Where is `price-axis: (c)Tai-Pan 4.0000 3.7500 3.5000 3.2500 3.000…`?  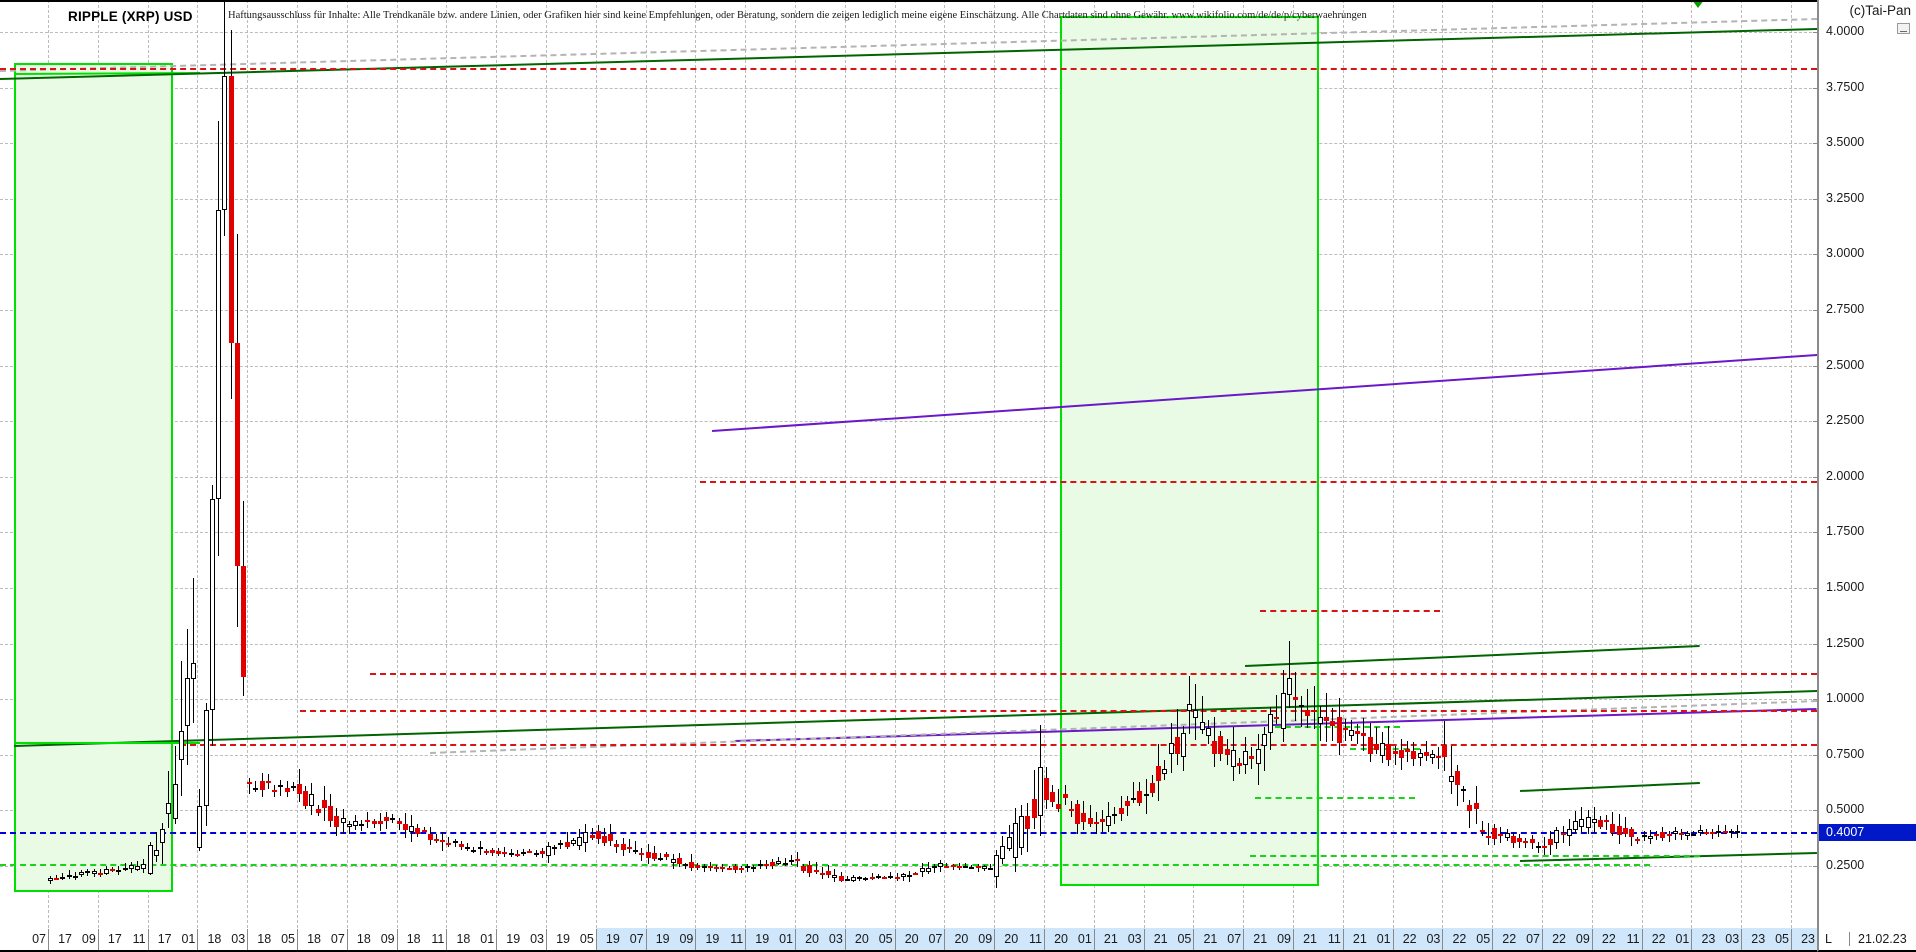
price-axis: (c)Tai-Pan 4.0000 3.7500 3.5000 3.2500 3.000… is located at coordinates (1864, 464).